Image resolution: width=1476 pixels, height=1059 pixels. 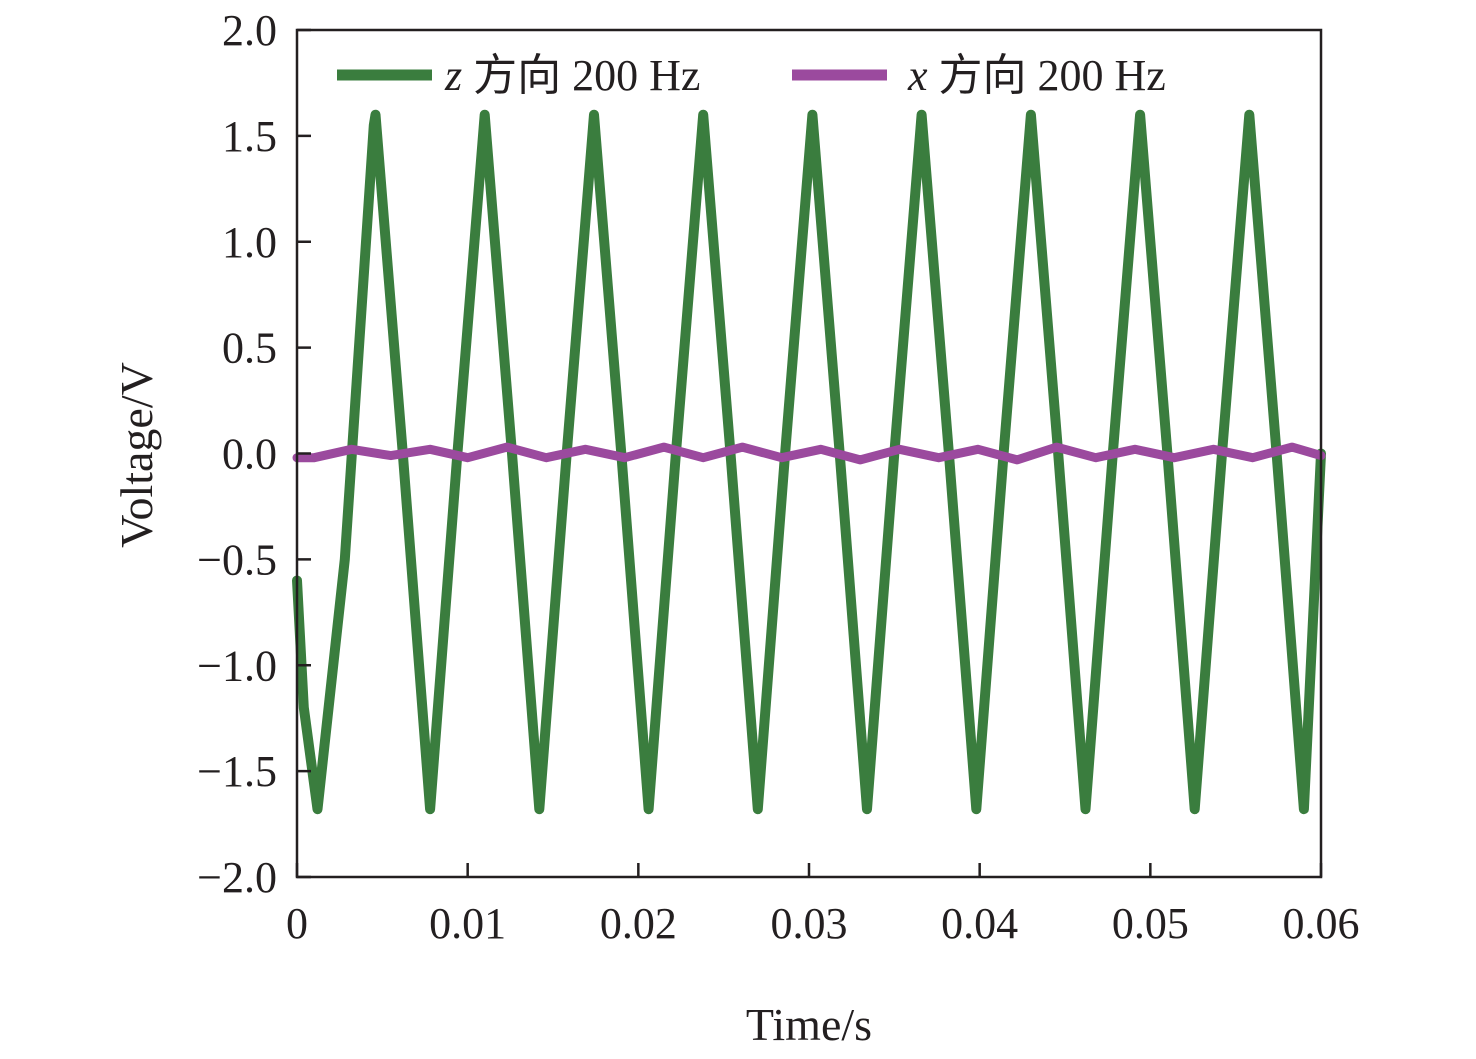 What do you see at coordinates (1150, 923) in the screenshot?
I see `x-tick-label: 0.05` at bounding box center [1150, 923].